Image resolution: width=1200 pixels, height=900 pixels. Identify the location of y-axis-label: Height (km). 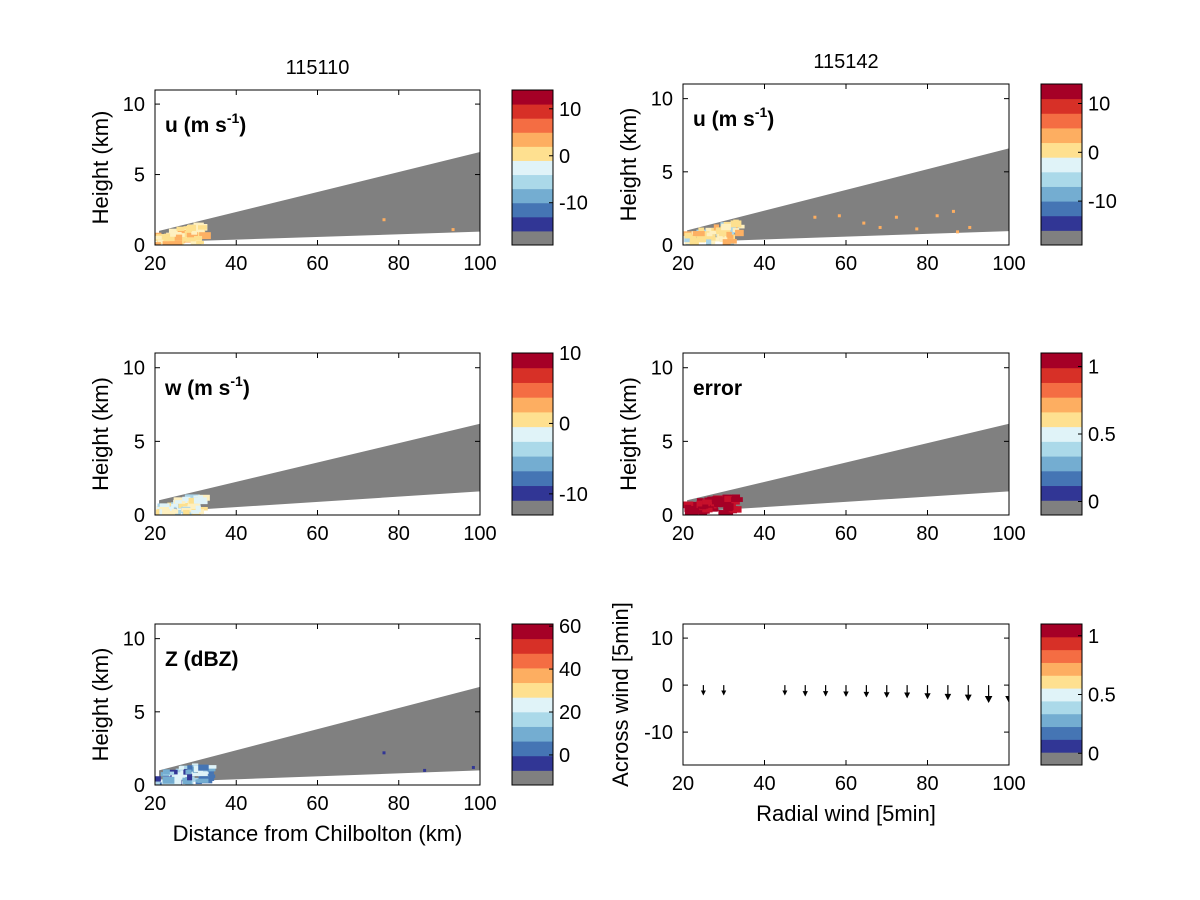
(628, 434).